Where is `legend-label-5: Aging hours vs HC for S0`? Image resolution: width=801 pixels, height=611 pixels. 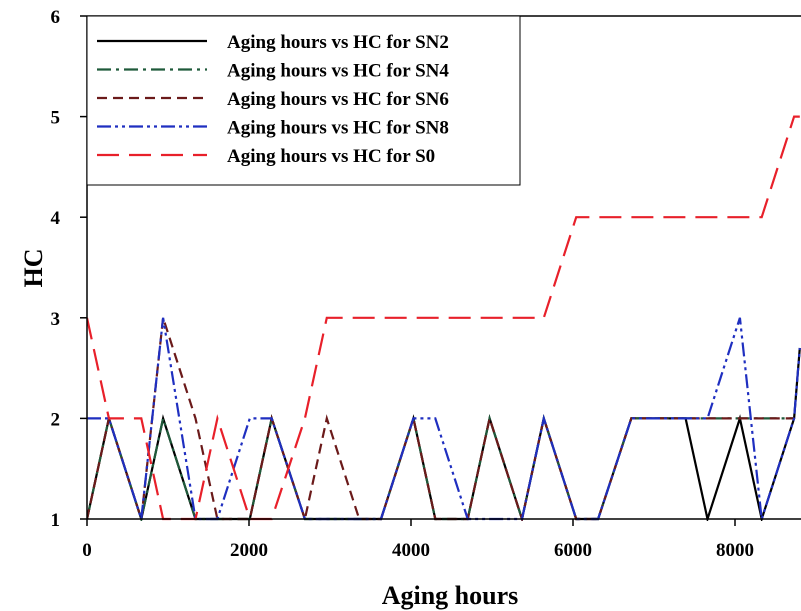
legend-label-5: Aging hours vs HC for S0 is located at coordinates (331, 156).